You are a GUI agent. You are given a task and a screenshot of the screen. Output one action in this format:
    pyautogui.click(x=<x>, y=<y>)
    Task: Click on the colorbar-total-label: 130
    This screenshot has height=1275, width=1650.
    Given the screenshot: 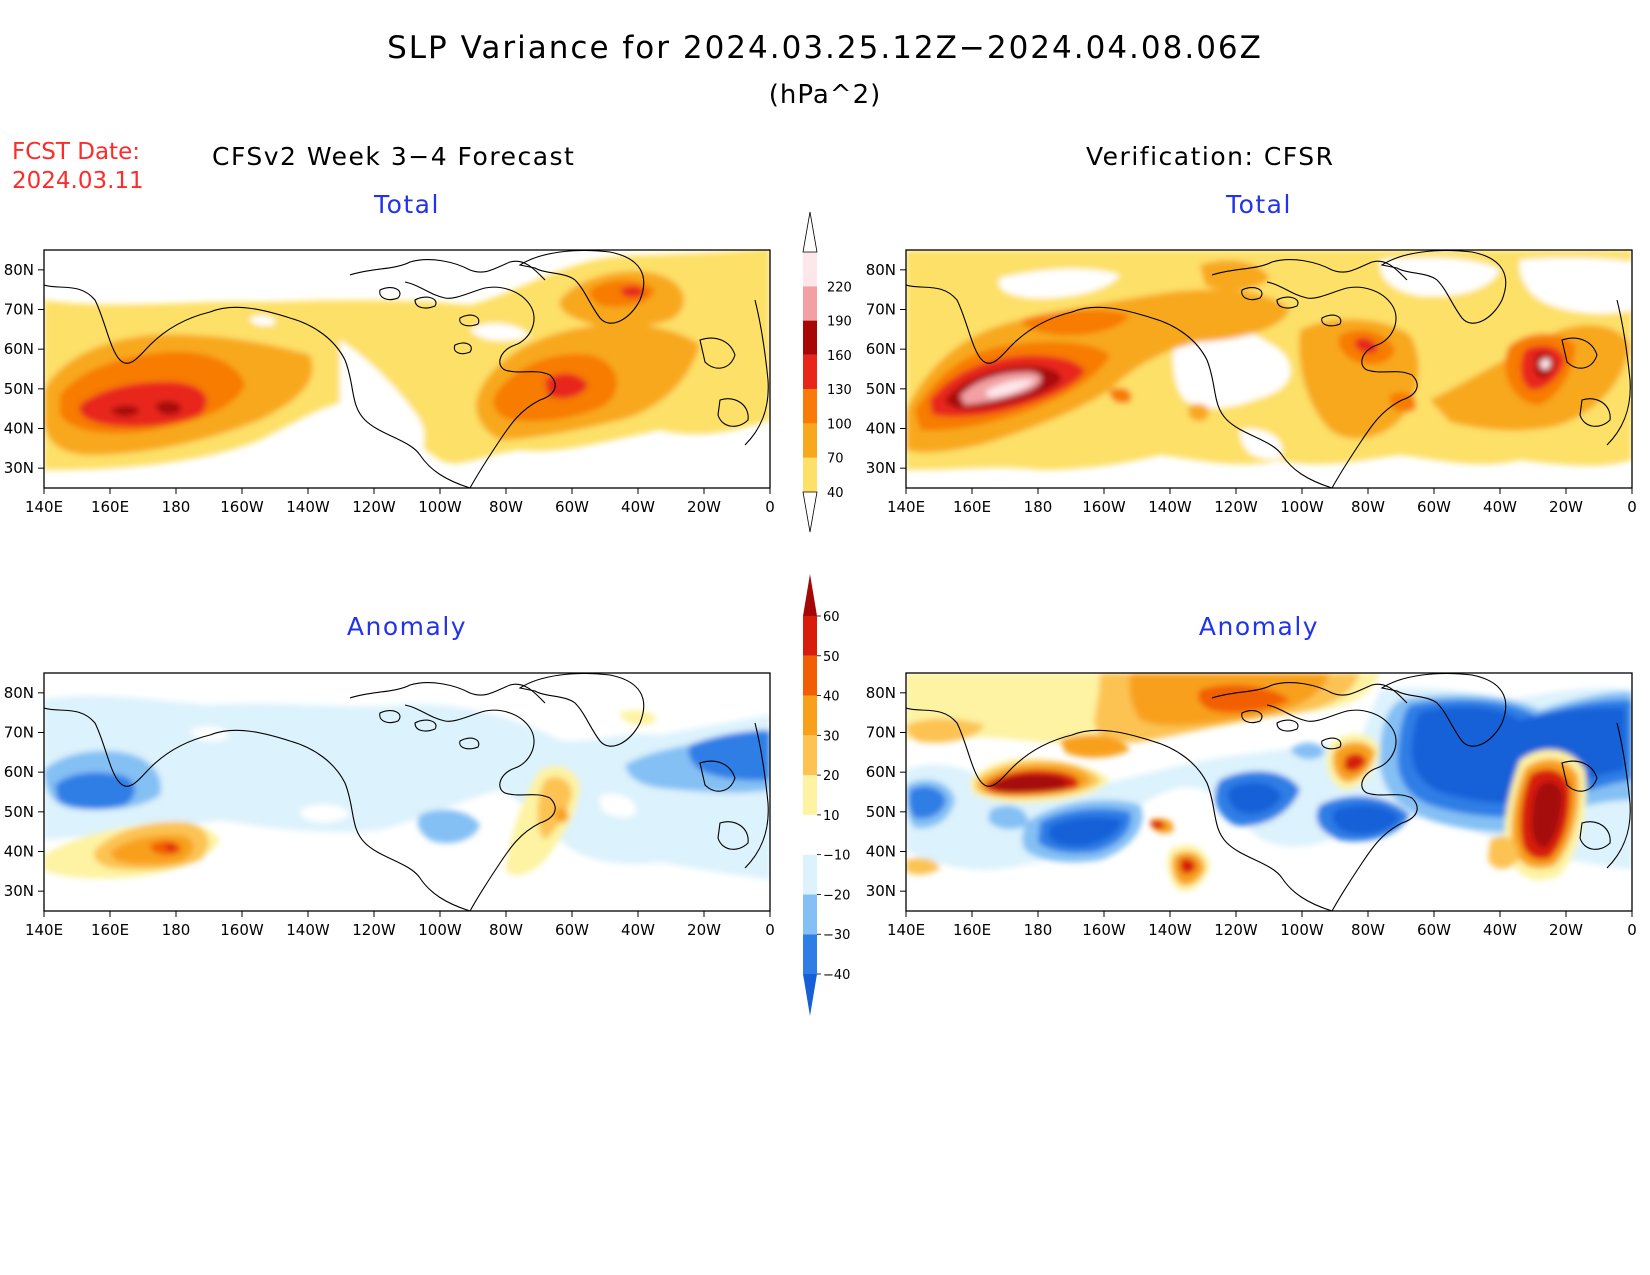 What is the action you would take?
    pyautogui.click(x=839, y=390)
    